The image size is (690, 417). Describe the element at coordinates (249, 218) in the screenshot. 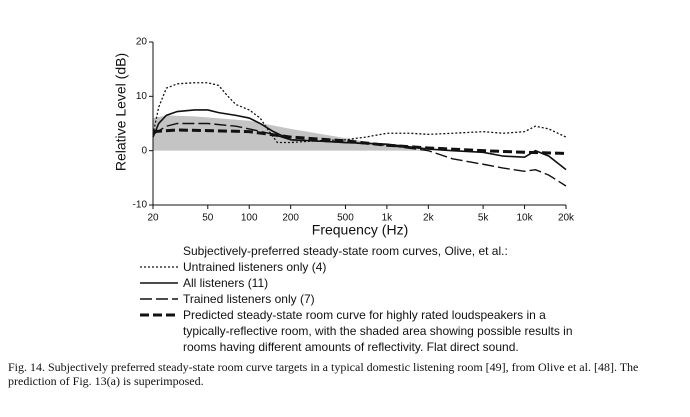

I see `x-tick-label: 100` at that location.